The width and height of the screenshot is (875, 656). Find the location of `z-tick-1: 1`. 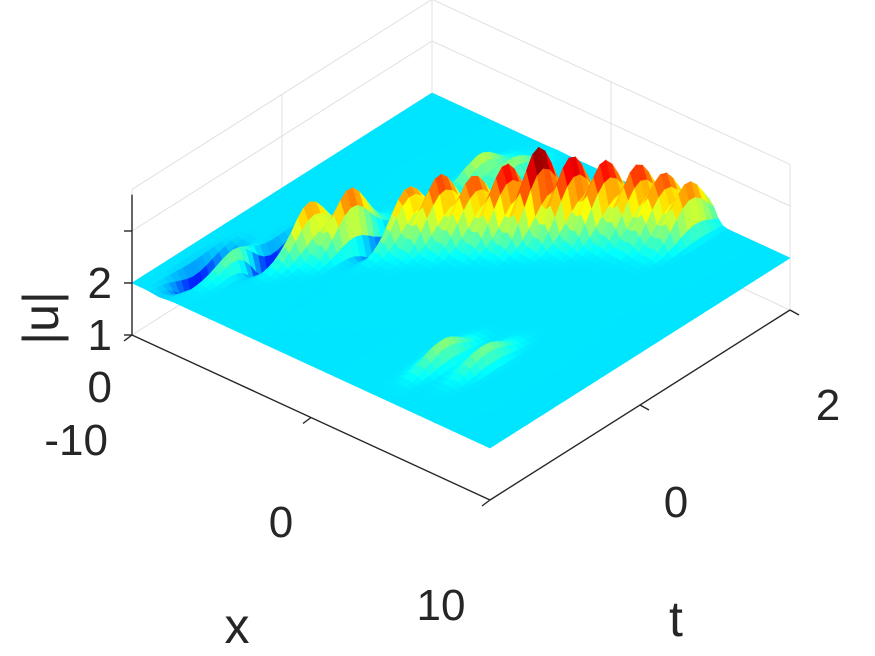

z-tick-1: 1 is located at coordinates (100, 335).